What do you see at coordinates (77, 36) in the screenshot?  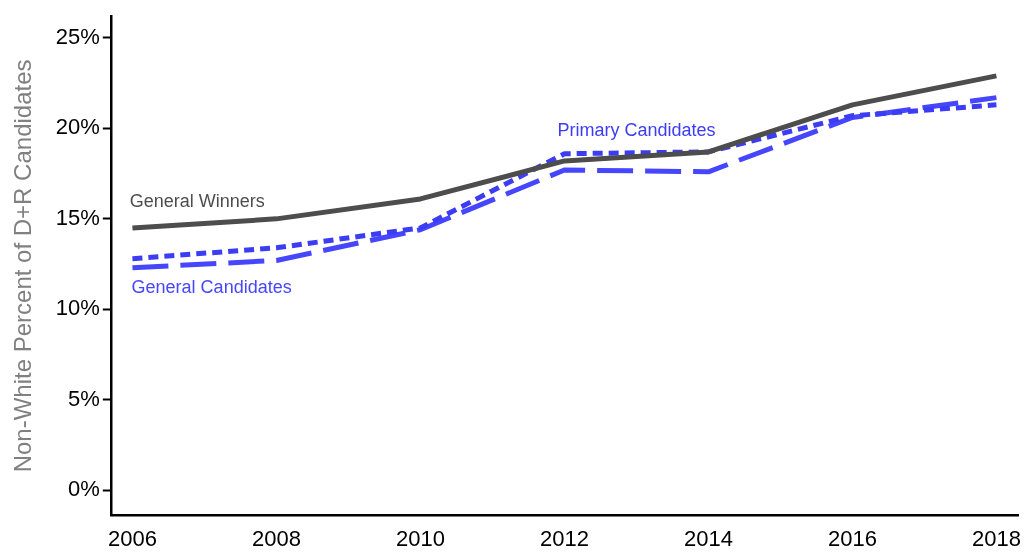 I see `y-tick-label: 25%` at bounding box center [77, 36].